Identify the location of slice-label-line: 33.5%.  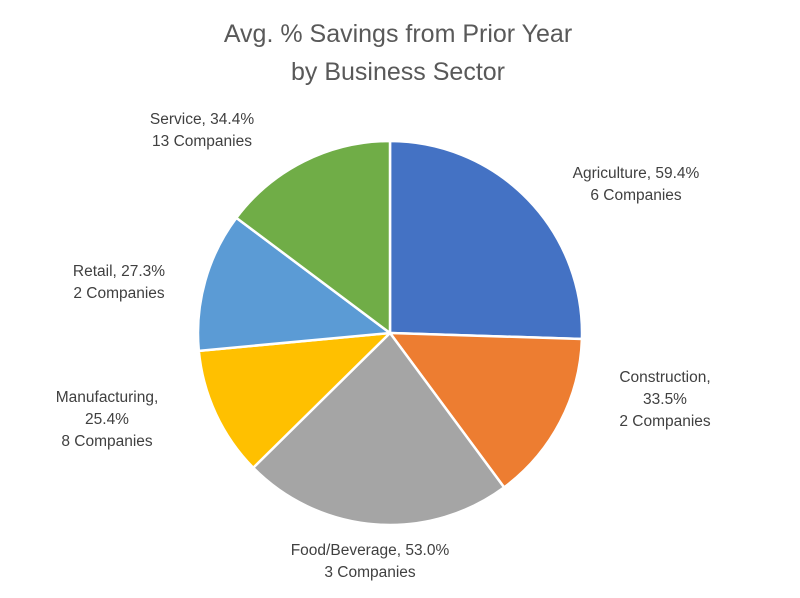
(665, 399).